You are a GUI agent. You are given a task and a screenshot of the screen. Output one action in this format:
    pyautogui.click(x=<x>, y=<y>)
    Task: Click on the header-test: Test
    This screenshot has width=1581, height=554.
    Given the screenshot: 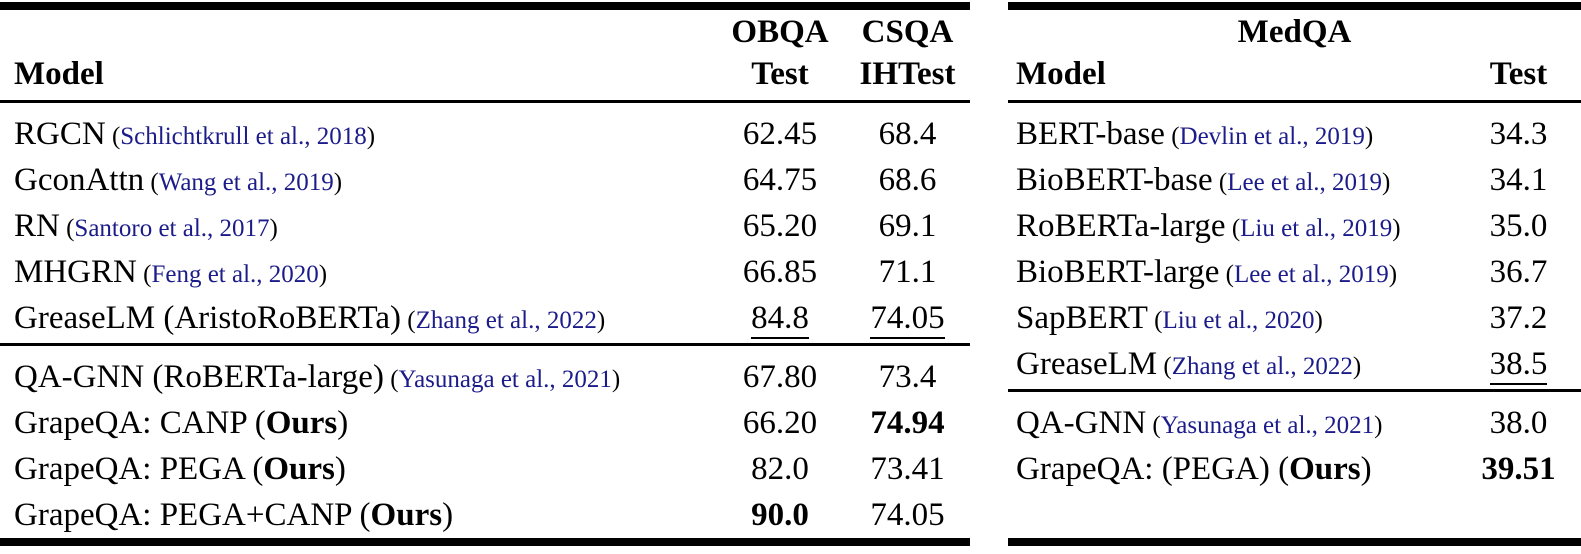 What is the action you would take?
    pyautogui.click(x=1518, y=74)
    